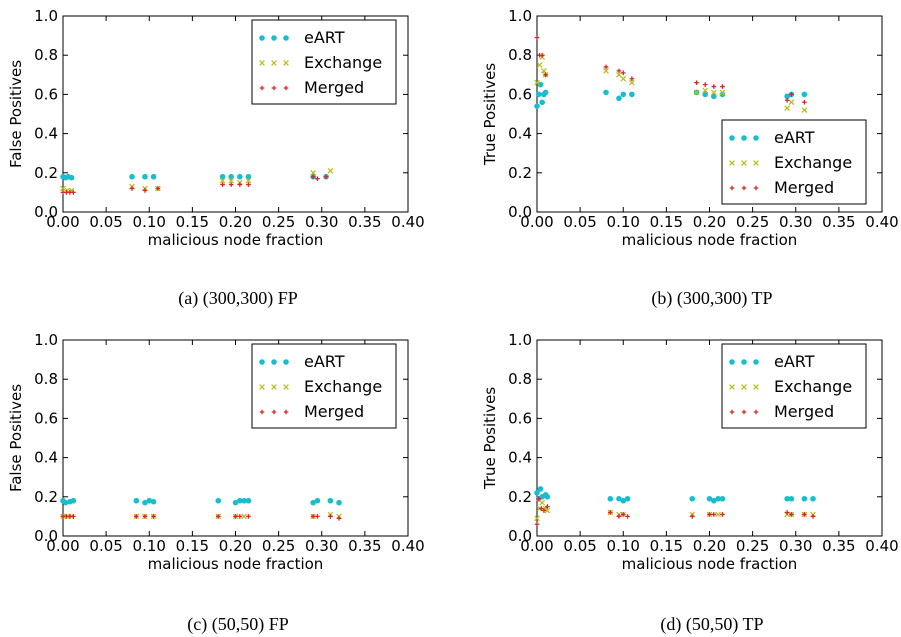 The width and height of the screenshot is (901, 637). I want to click on y-tick-label: 0.0, so click(46, 536).